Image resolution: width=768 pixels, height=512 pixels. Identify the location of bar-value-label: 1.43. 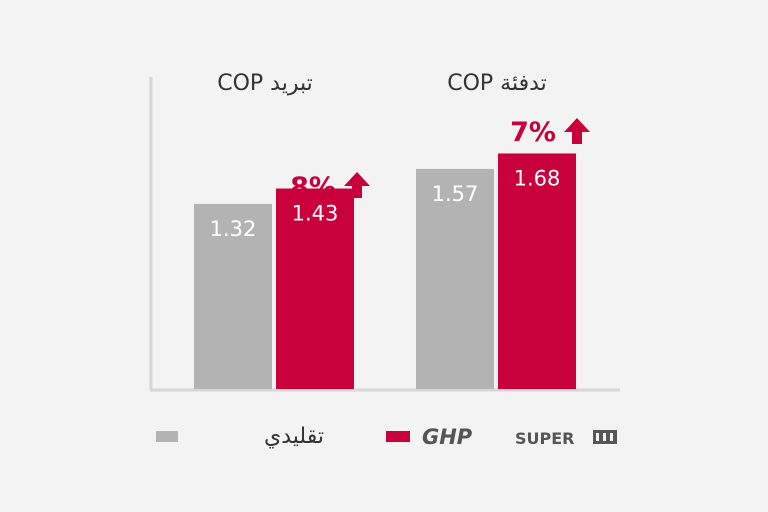
(315, 214).